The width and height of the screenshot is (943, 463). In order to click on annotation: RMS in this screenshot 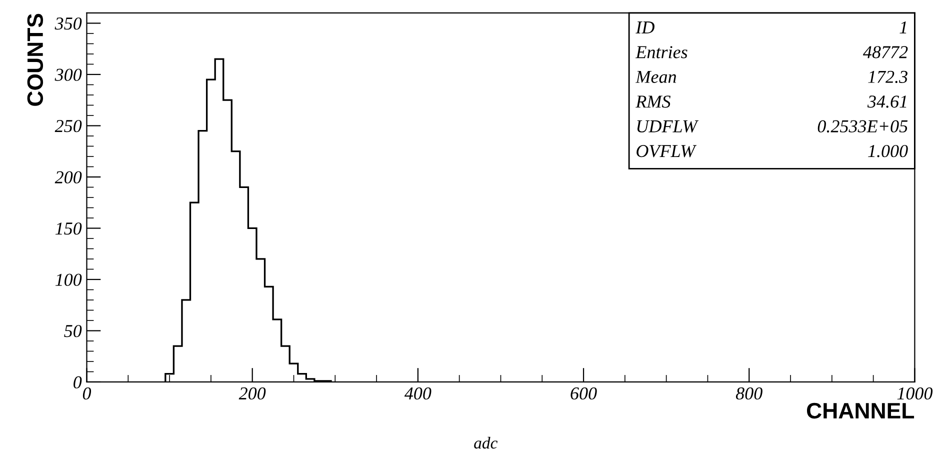, I will do `click(653, 102)`.